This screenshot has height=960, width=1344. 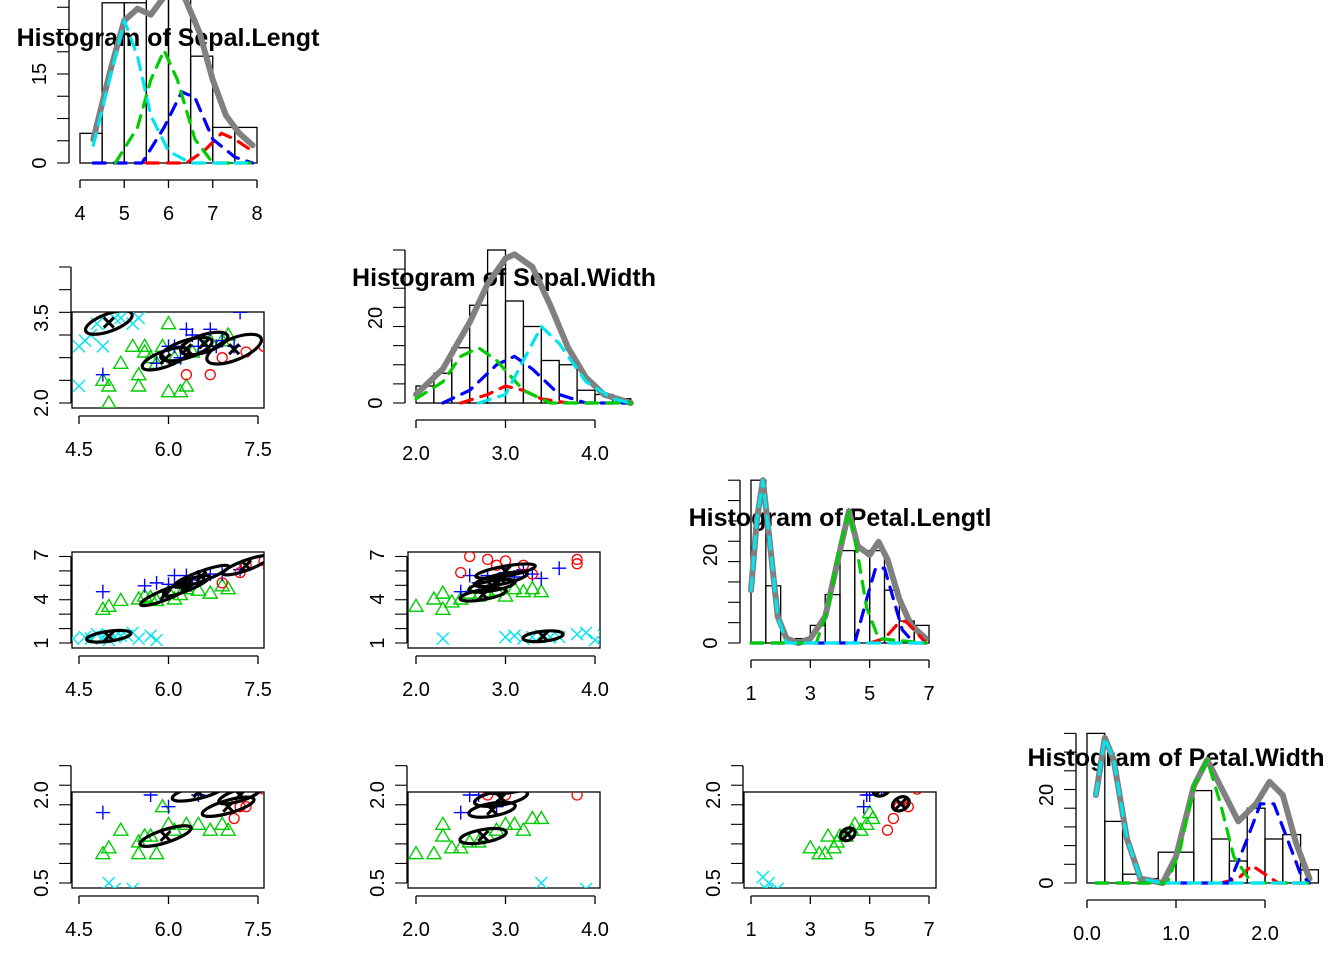 I want to click on scatter-sepal-length-vs-sepal-width: 4.5 6.0 7.5 2.0 3.5, so click(x=153, y=363).